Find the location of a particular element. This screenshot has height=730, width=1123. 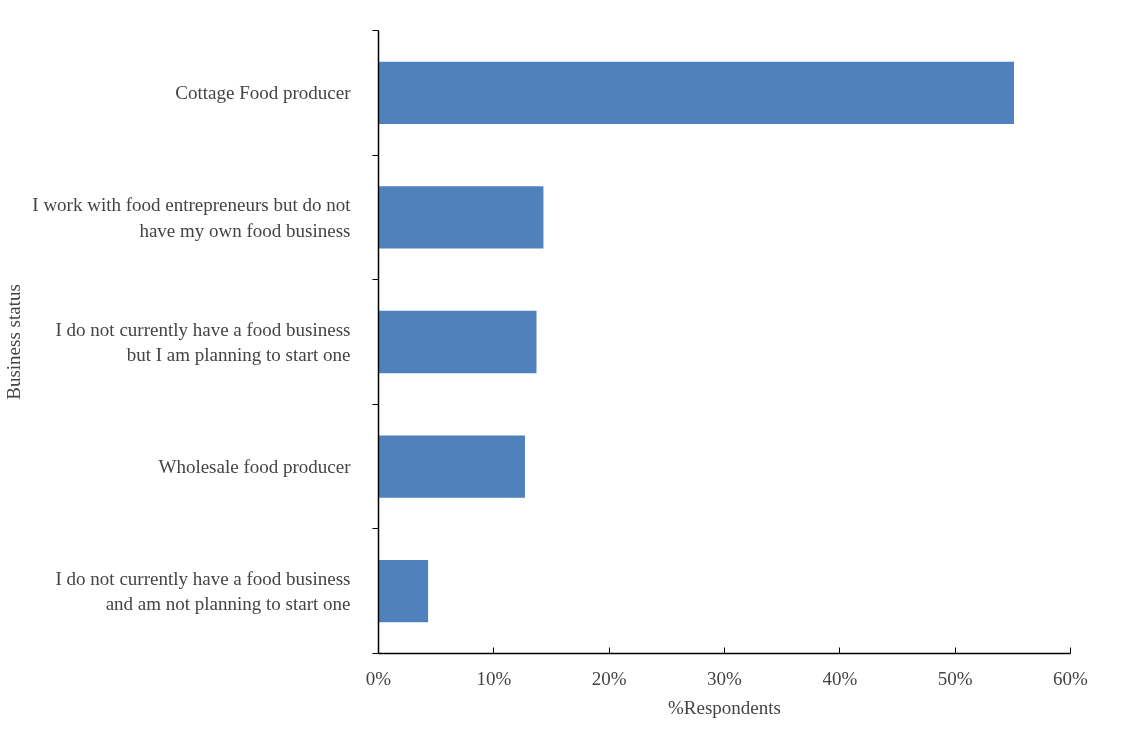

x-tick-label: 60% is located at coordinates (1071, 678).